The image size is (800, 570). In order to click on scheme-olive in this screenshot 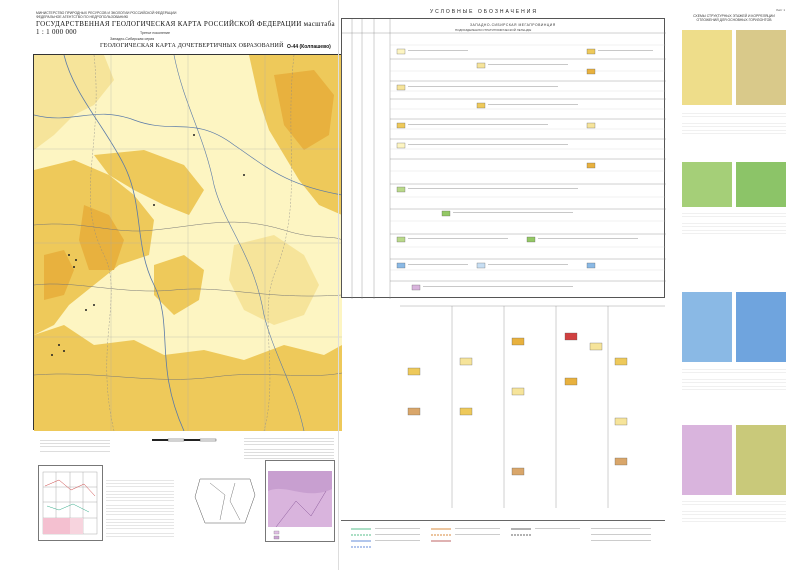, I will do `click(761, 460)`.